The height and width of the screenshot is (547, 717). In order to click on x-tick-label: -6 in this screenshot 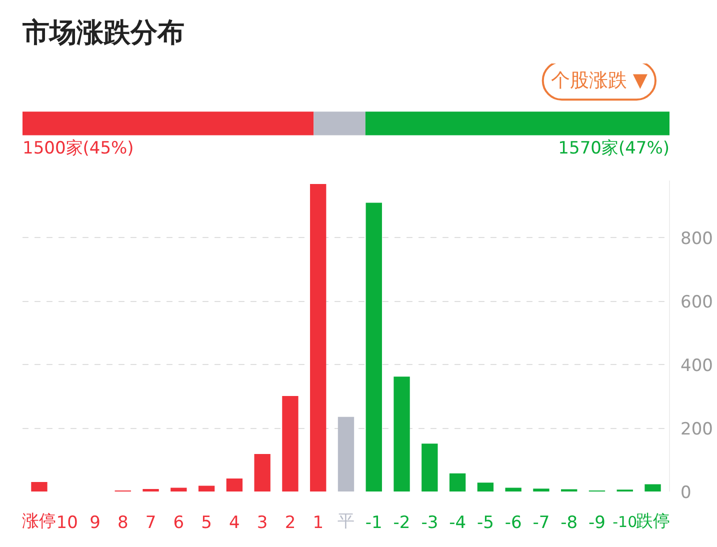, I will do `click(513, 523)`.